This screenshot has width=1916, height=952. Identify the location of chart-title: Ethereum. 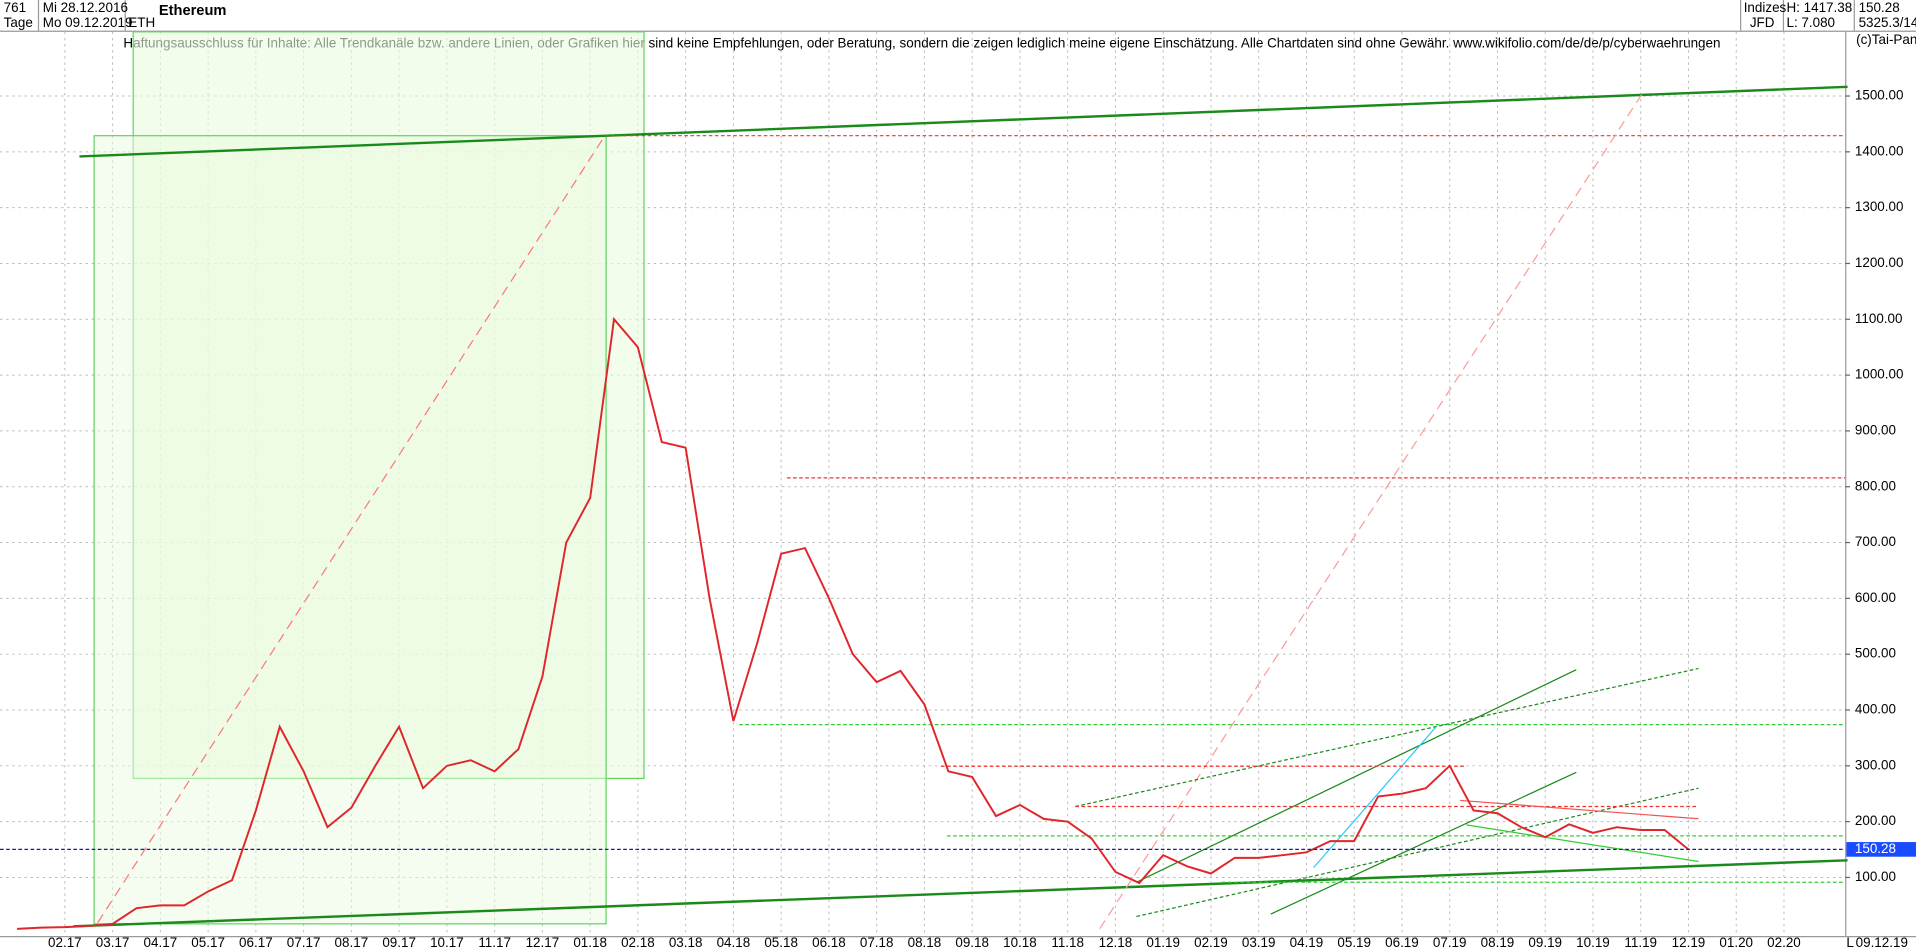
(193, 11).